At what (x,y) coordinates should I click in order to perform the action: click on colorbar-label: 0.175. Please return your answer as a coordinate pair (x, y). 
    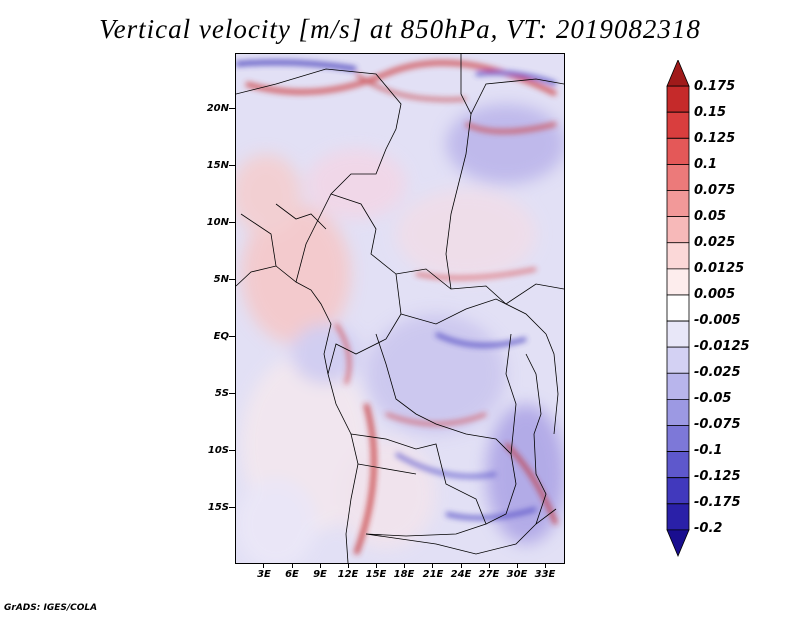
    Looking at the image, I should click on (715, 86).